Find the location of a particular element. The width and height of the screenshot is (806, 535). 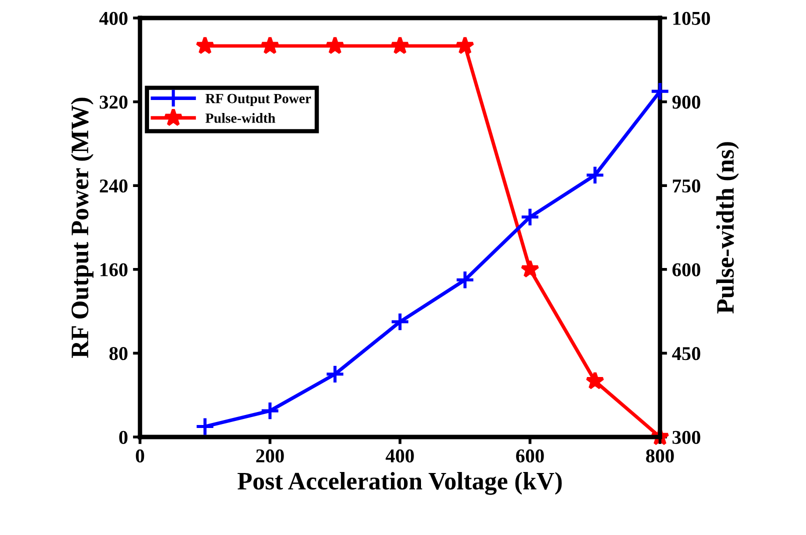

y2-tick-label: 300 is located at coordinates (686, 437).